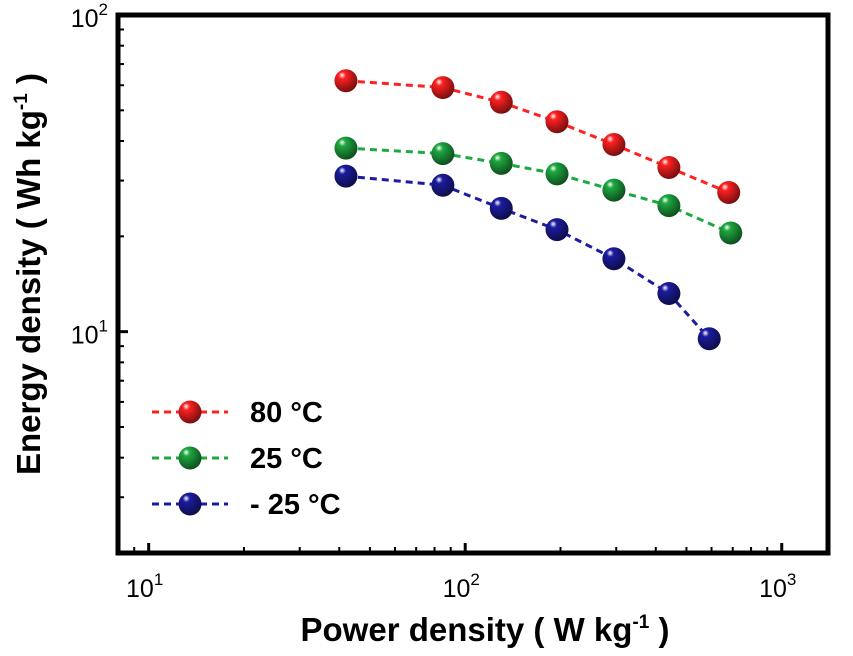  Describe the element at coordinates (461, 586) in the screenshot. I see `x-tick-label: 10²` at that location.